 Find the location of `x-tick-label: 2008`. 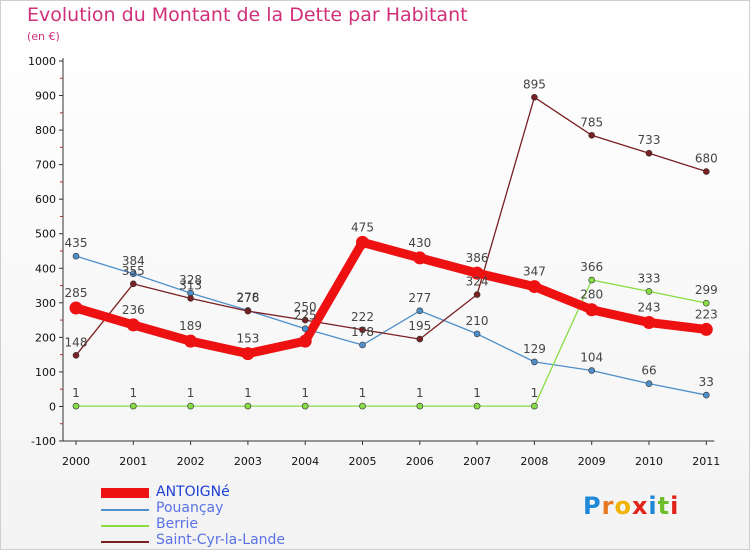

x-tick-label: 2008 is located at coordinates (534, 461).